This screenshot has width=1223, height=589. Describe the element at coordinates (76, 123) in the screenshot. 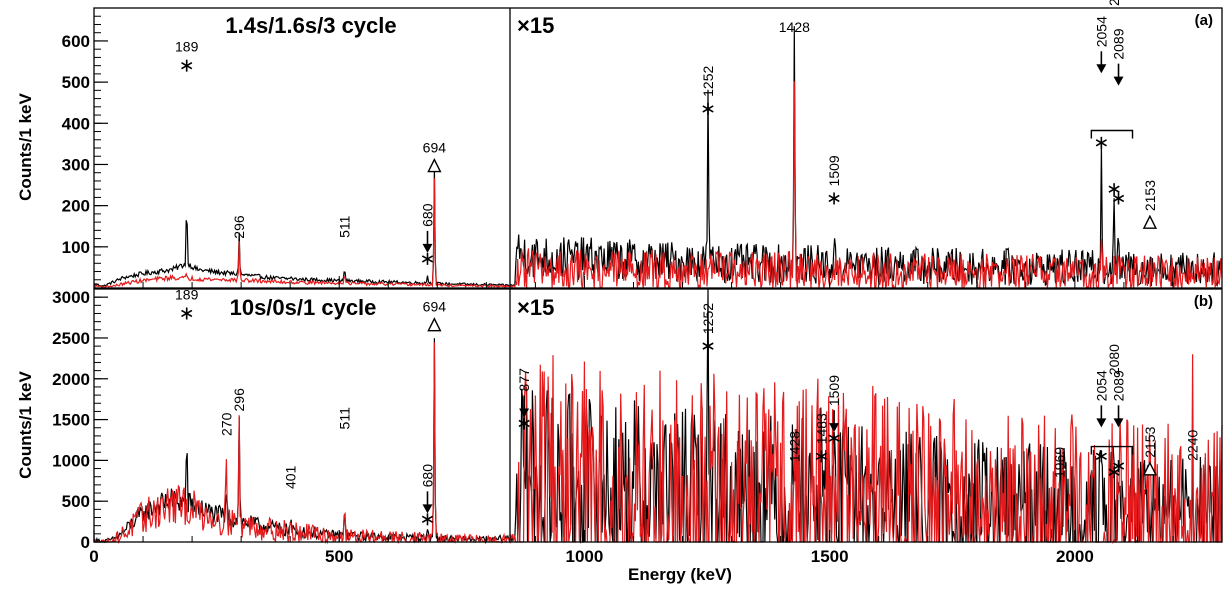

I see `y-tick-label: 400` at that location.